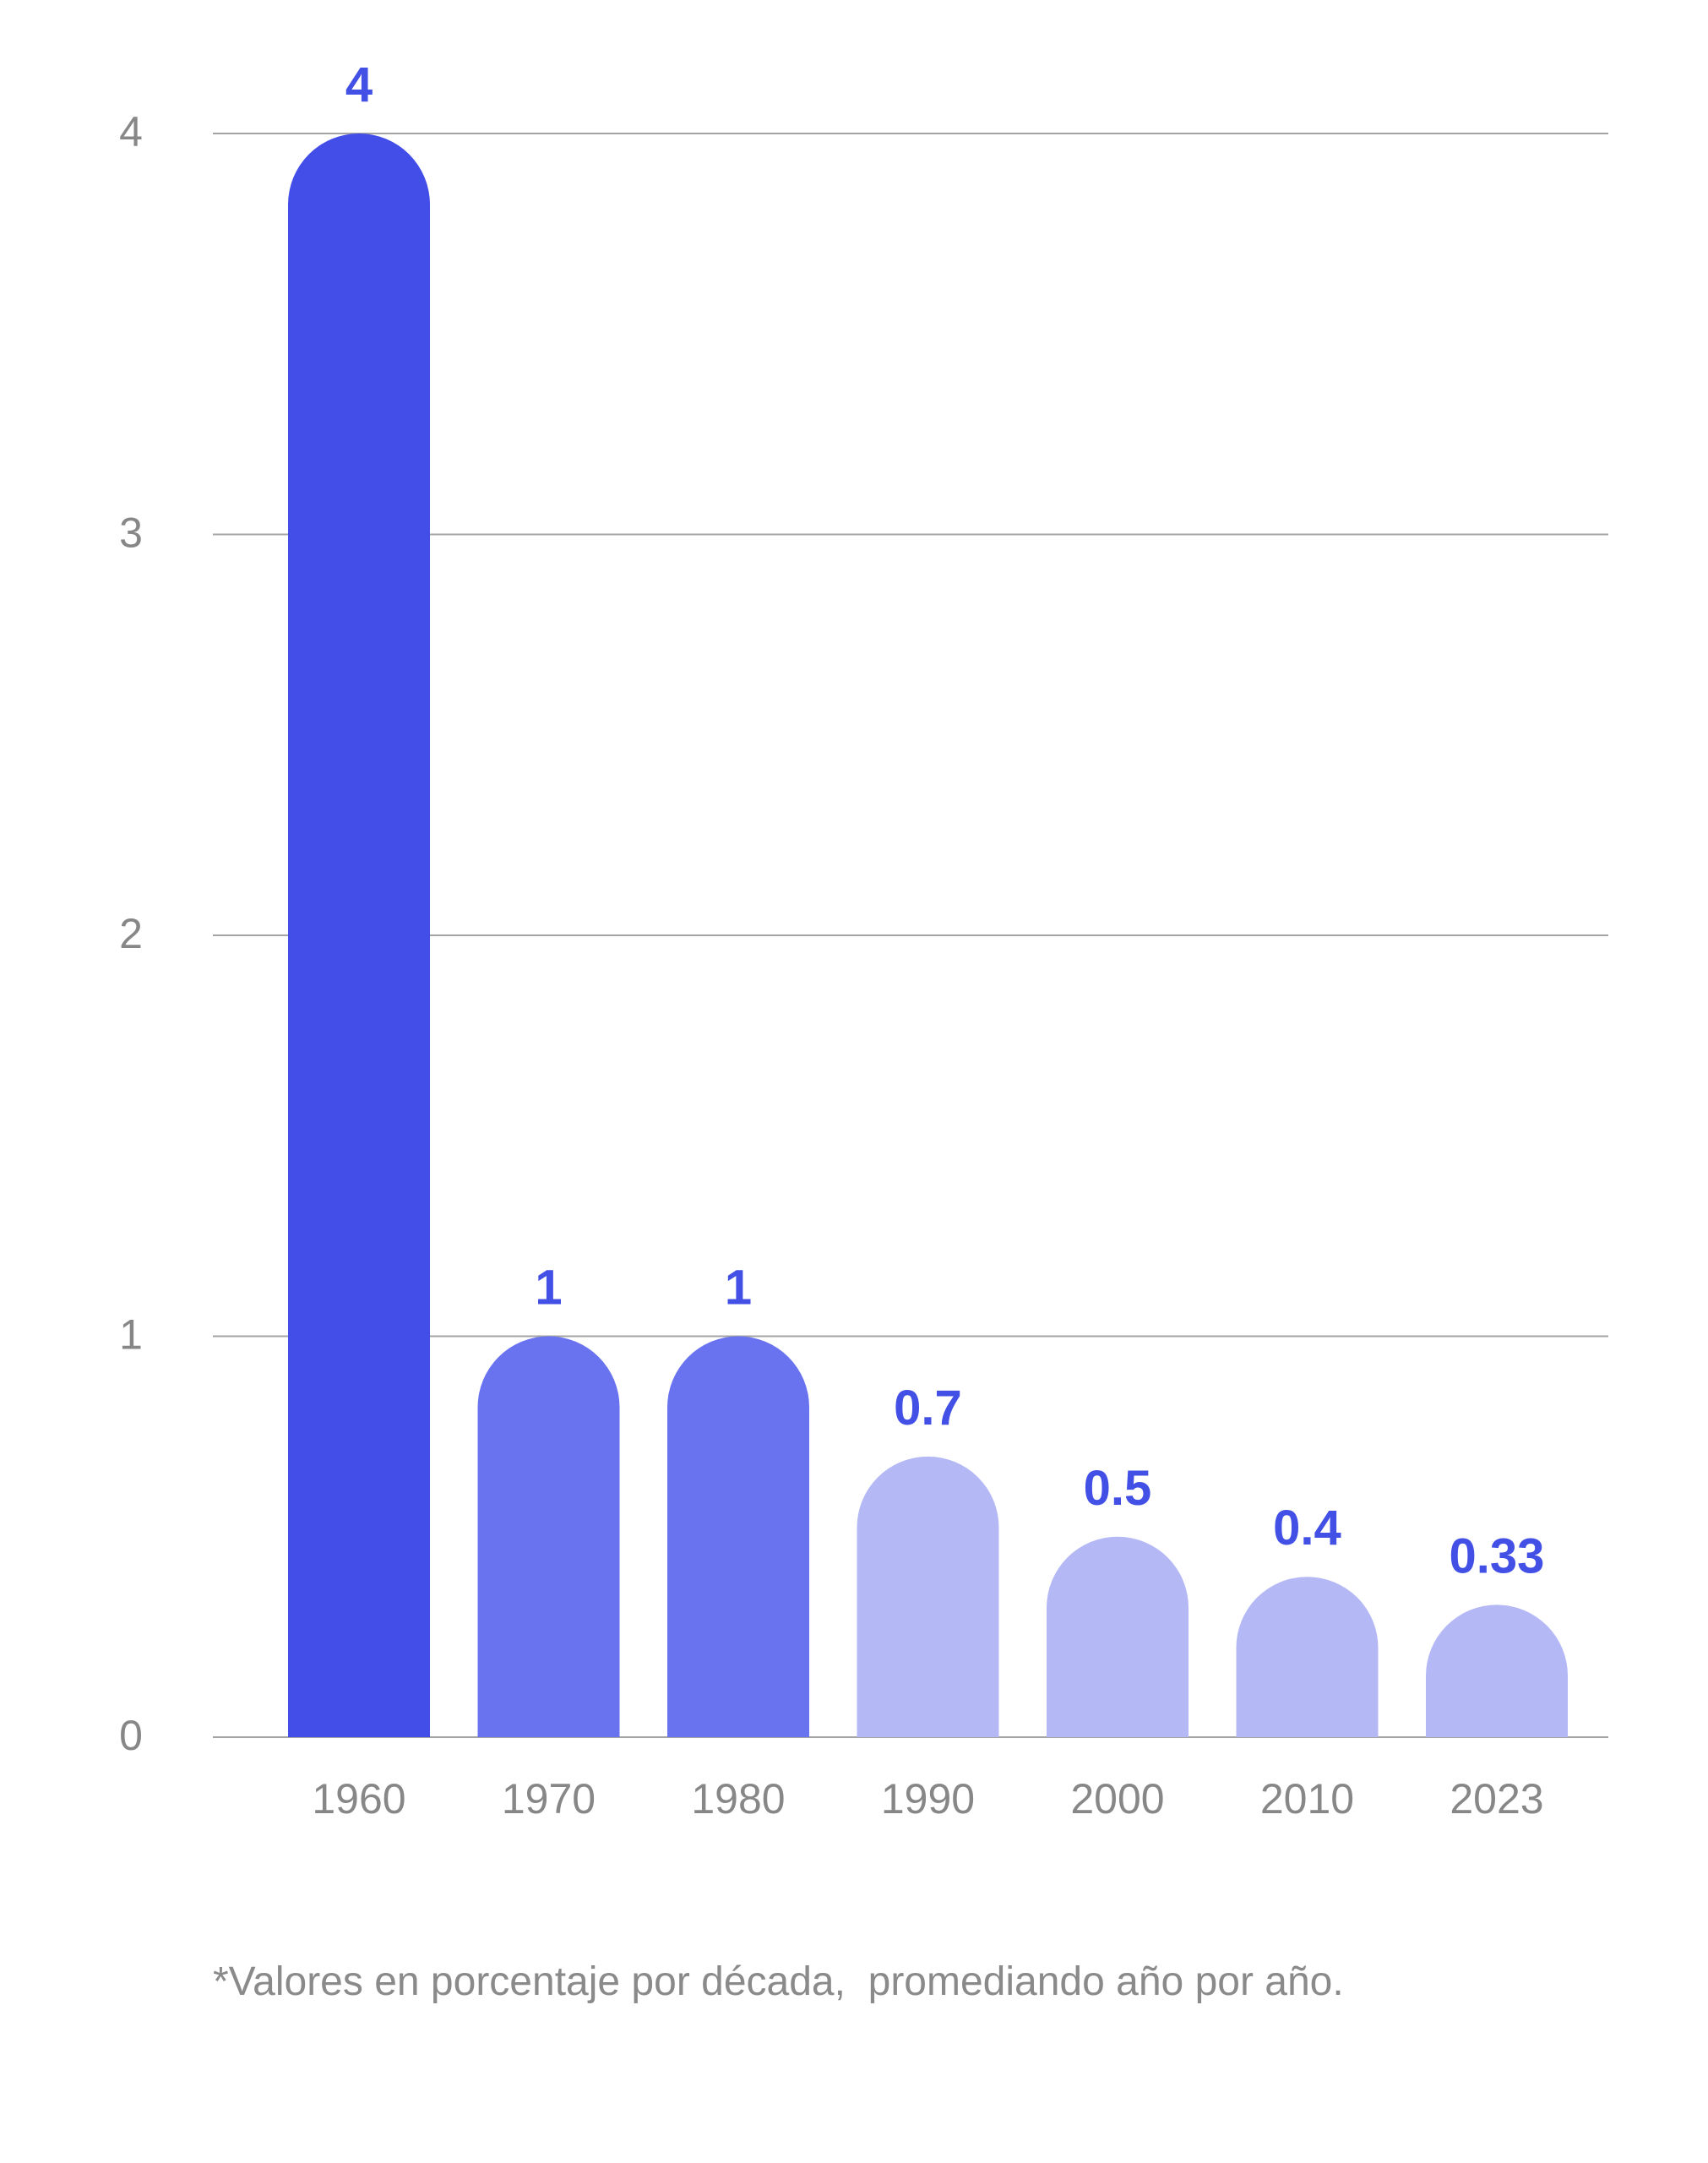 The image size is (1708, 2163). What do you see at coordinates (1118, 1636) in the screenshot?
I see `bar-2000` at bounding box center [1118, 1636].